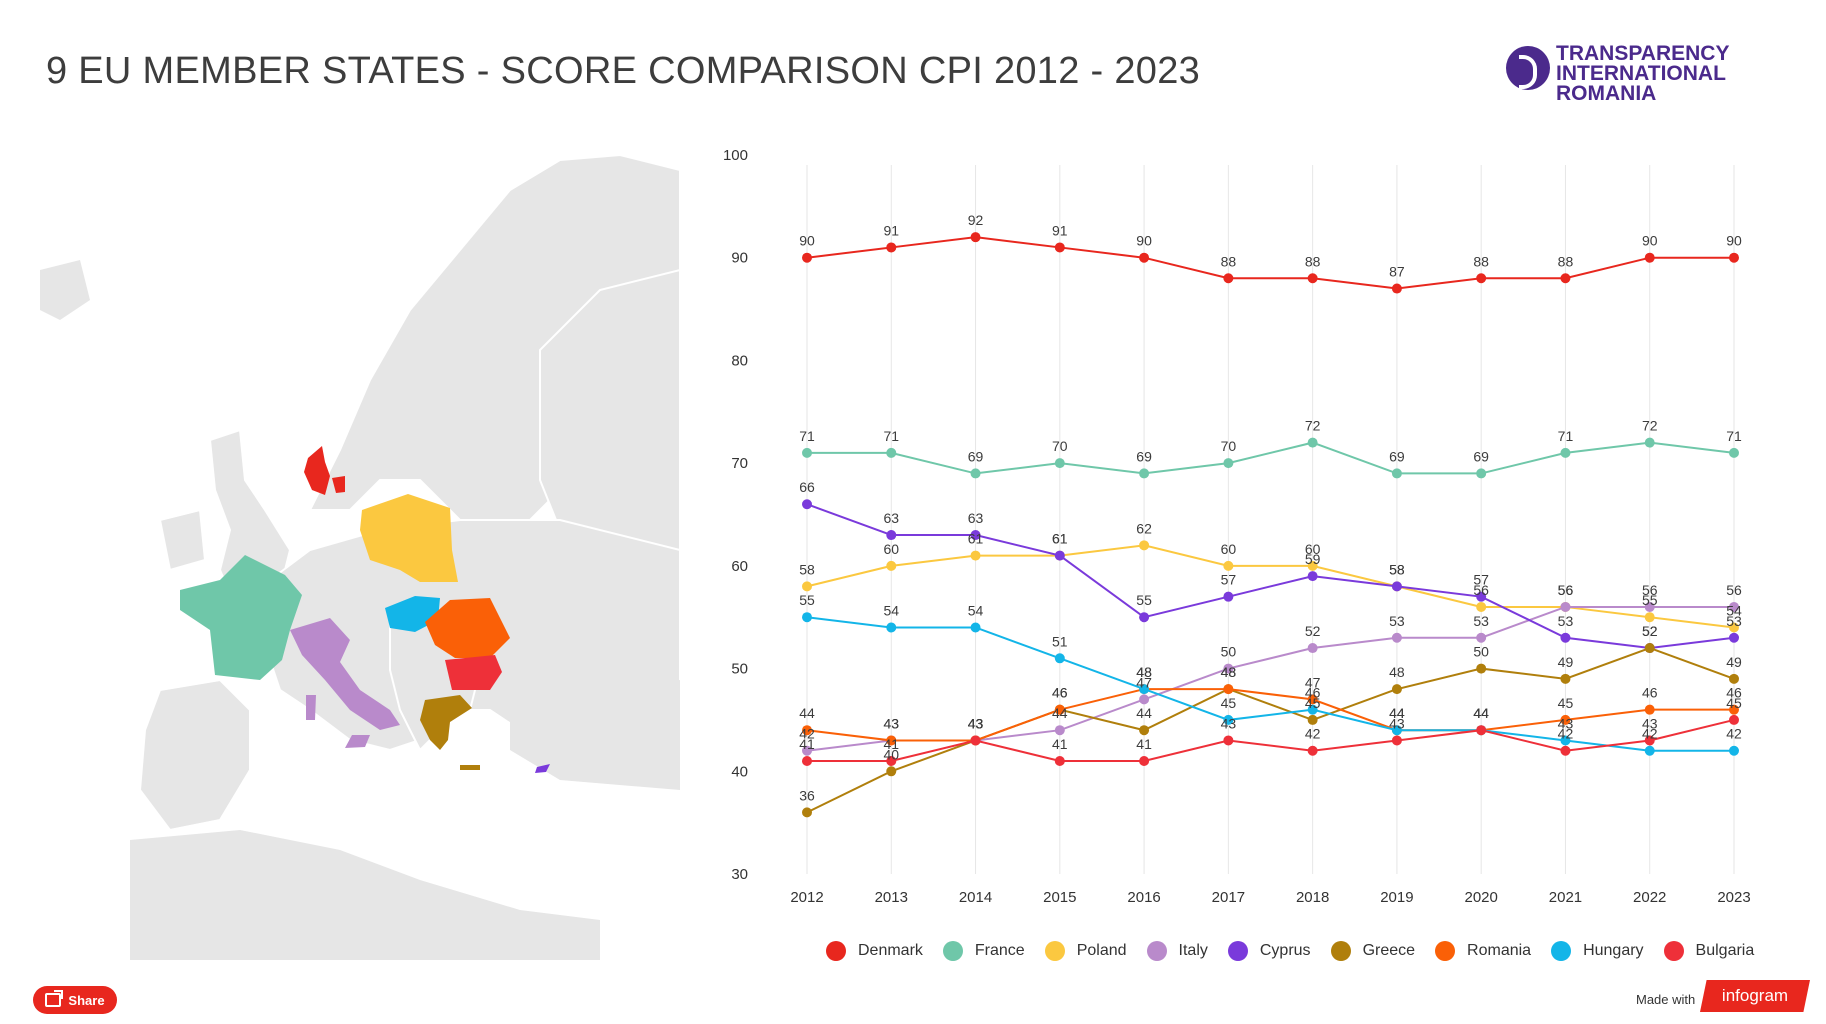  Describe the element at coordinates (1269, 951) in the screenshot. I see `legend-item-cyprus: Cyprus` at that location.